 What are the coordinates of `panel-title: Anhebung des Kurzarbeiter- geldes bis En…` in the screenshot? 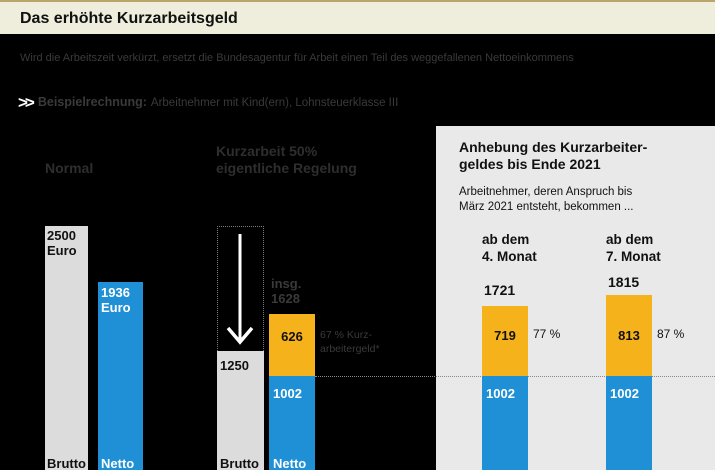 It's located at (569, 156).